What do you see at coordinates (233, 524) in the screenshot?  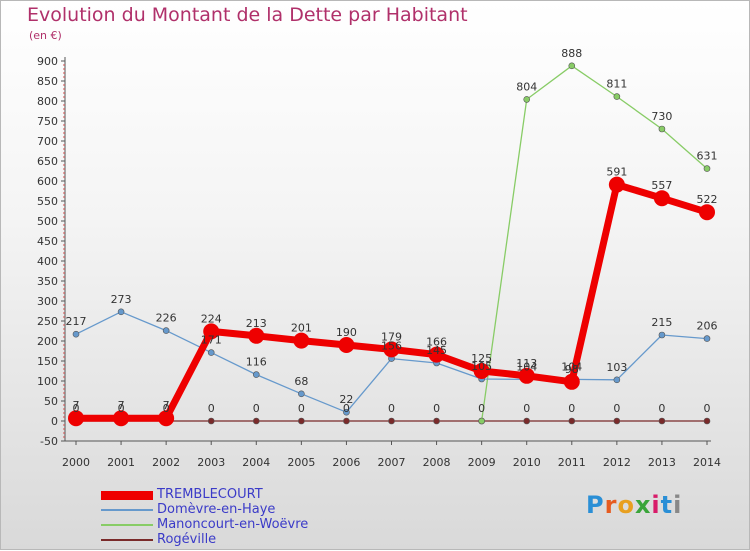 I see `legend-label: Manoncourt-en-Woëvre` at bounding box center [233, 524].